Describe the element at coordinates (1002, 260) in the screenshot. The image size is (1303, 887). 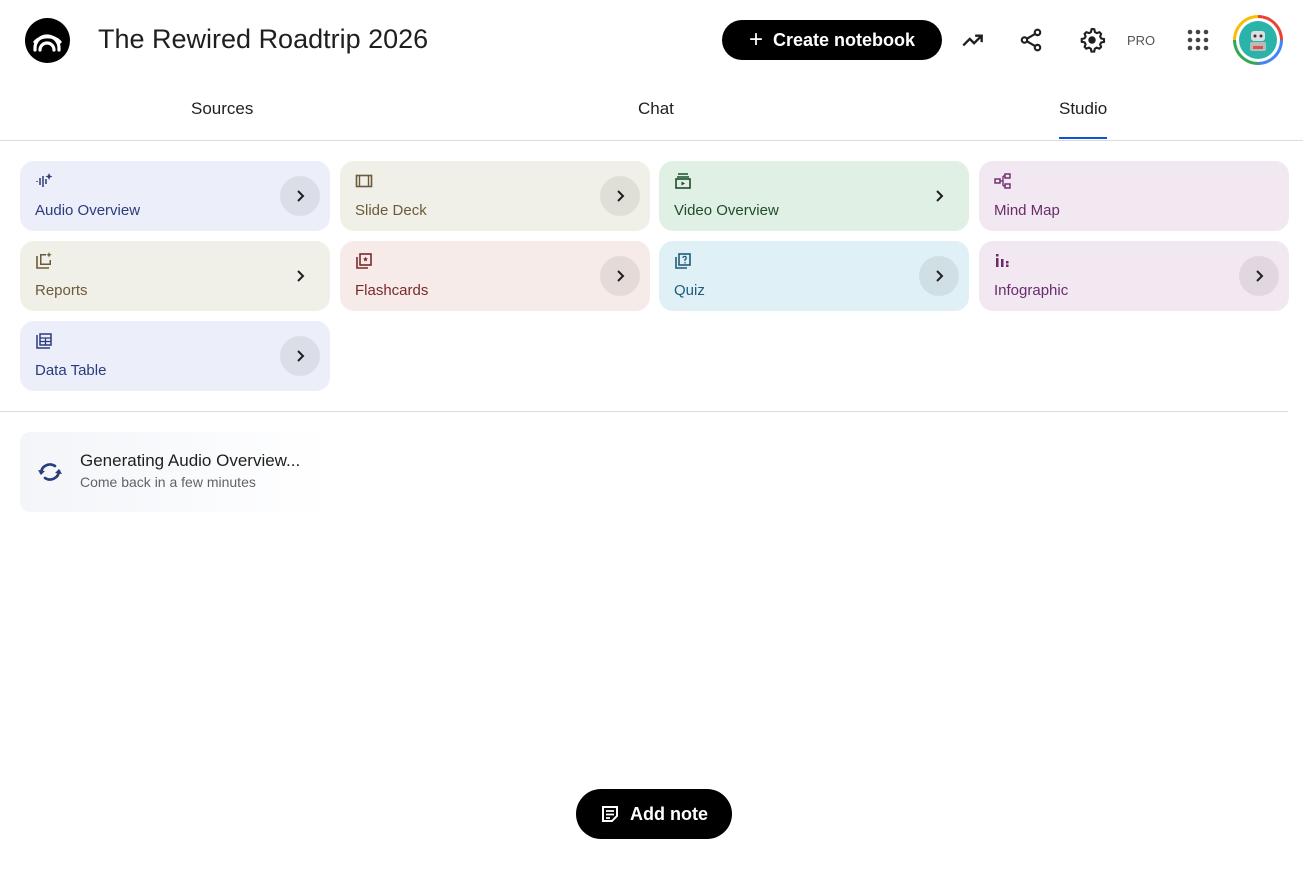
I see `infographic-icon` at that location.